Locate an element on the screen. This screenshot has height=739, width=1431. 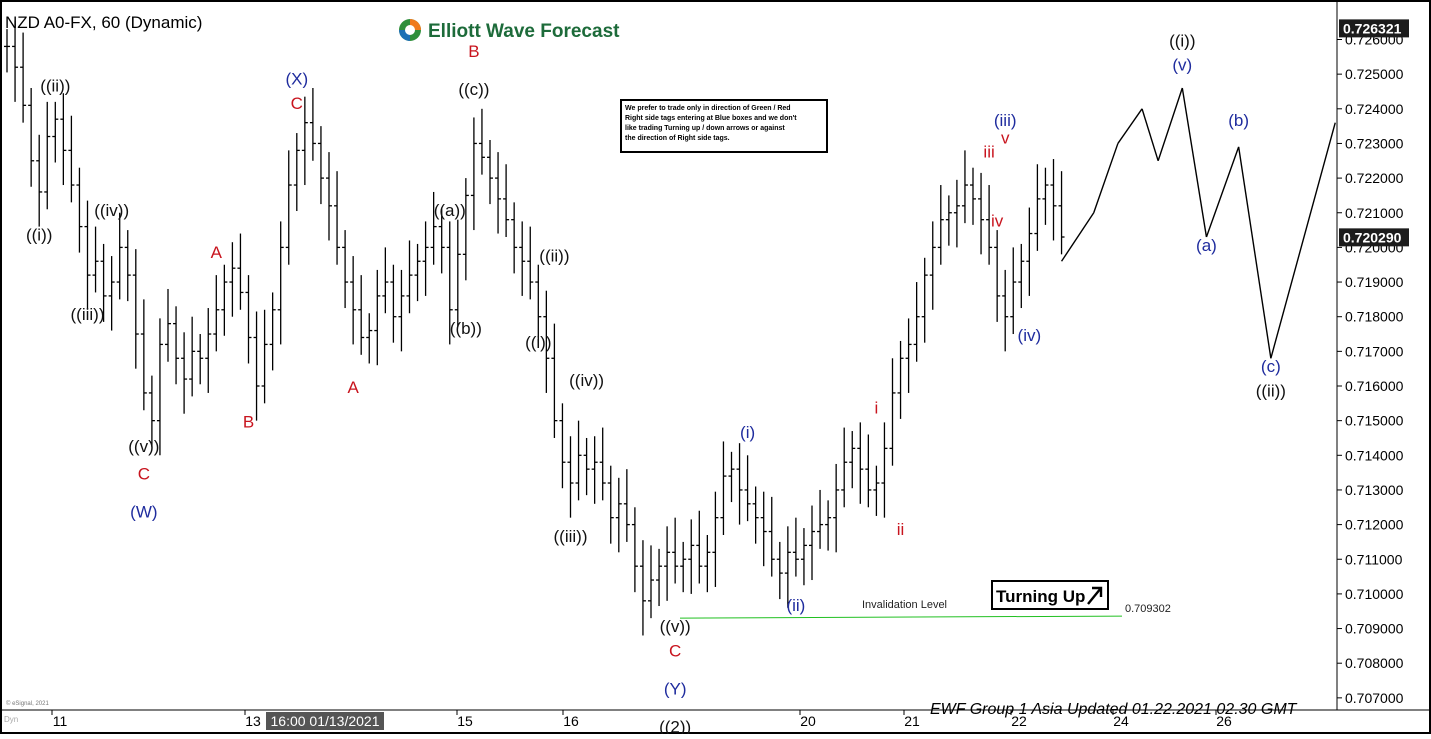
y-tick-label: 0.713000 is located at coordinates (1374, 490).